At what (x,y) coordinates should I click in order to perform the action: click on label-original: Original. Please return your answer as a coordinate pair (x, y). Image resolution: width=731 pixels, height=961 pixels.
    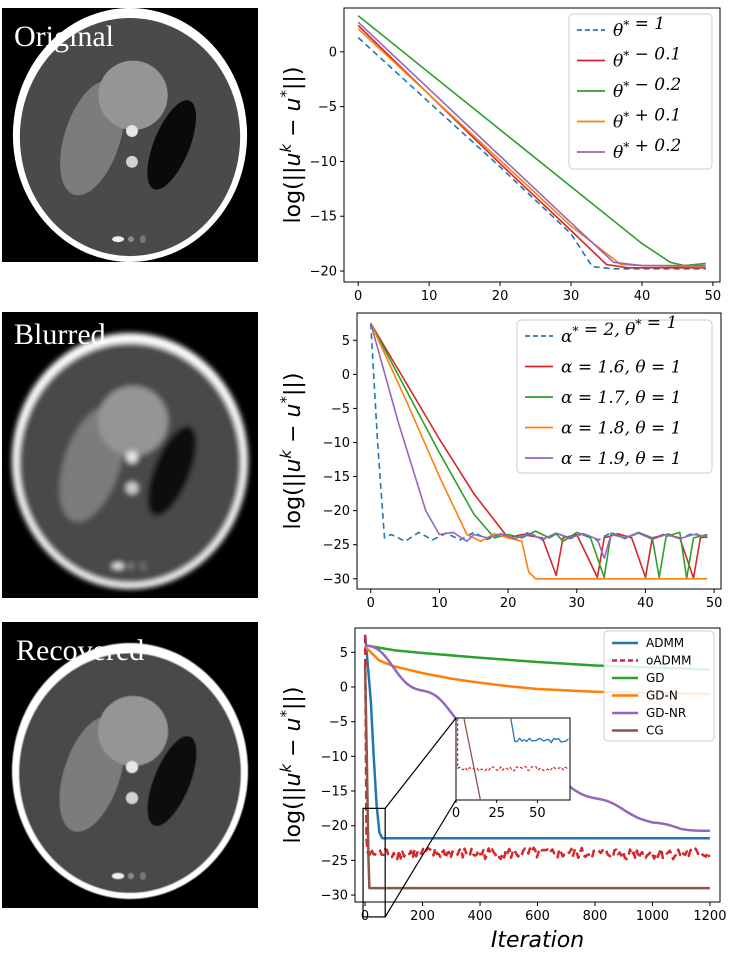
    Looking at the image, I should click on (64, 36).